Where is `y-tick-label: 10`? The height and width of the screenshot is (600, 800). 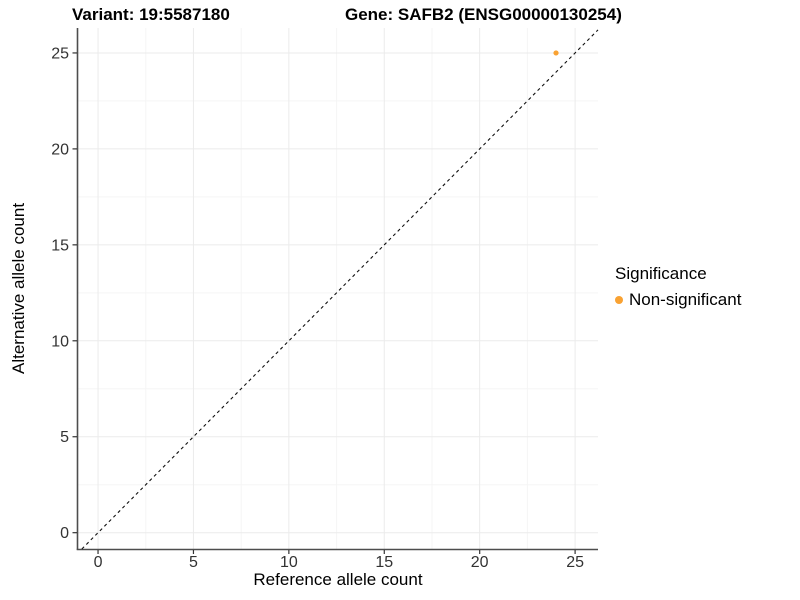
y-tick-label: 10 is located at coordinates (60, 341).